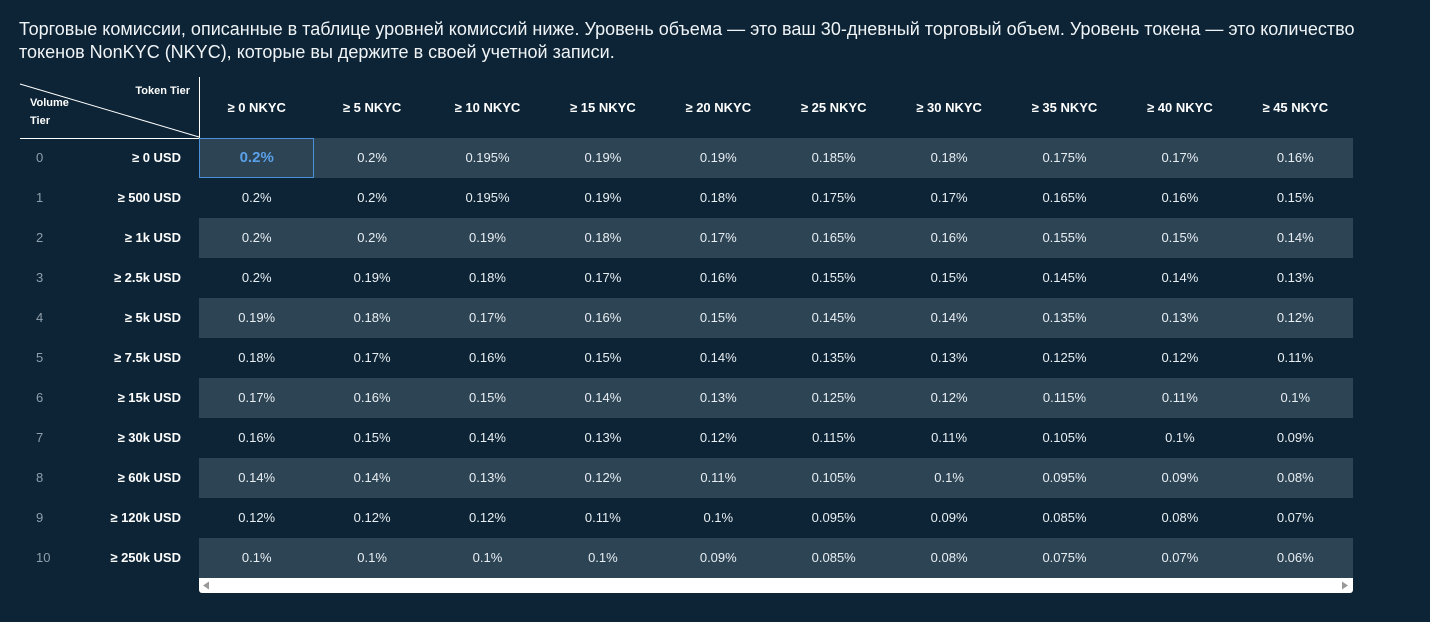 The width and height of the screenshot is (1430, 622). I want to click on scroll-left, so click(206, 585).